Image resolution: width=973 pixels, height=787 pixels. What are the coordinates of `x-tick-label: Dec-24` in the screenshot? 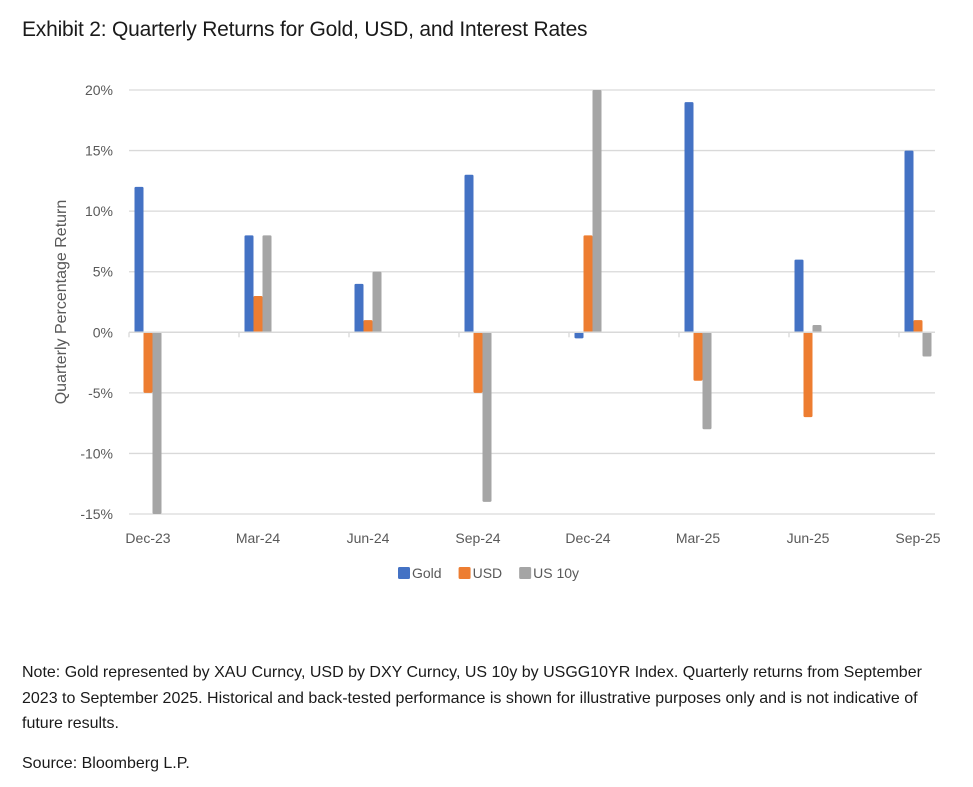 It's located at (587, 538).